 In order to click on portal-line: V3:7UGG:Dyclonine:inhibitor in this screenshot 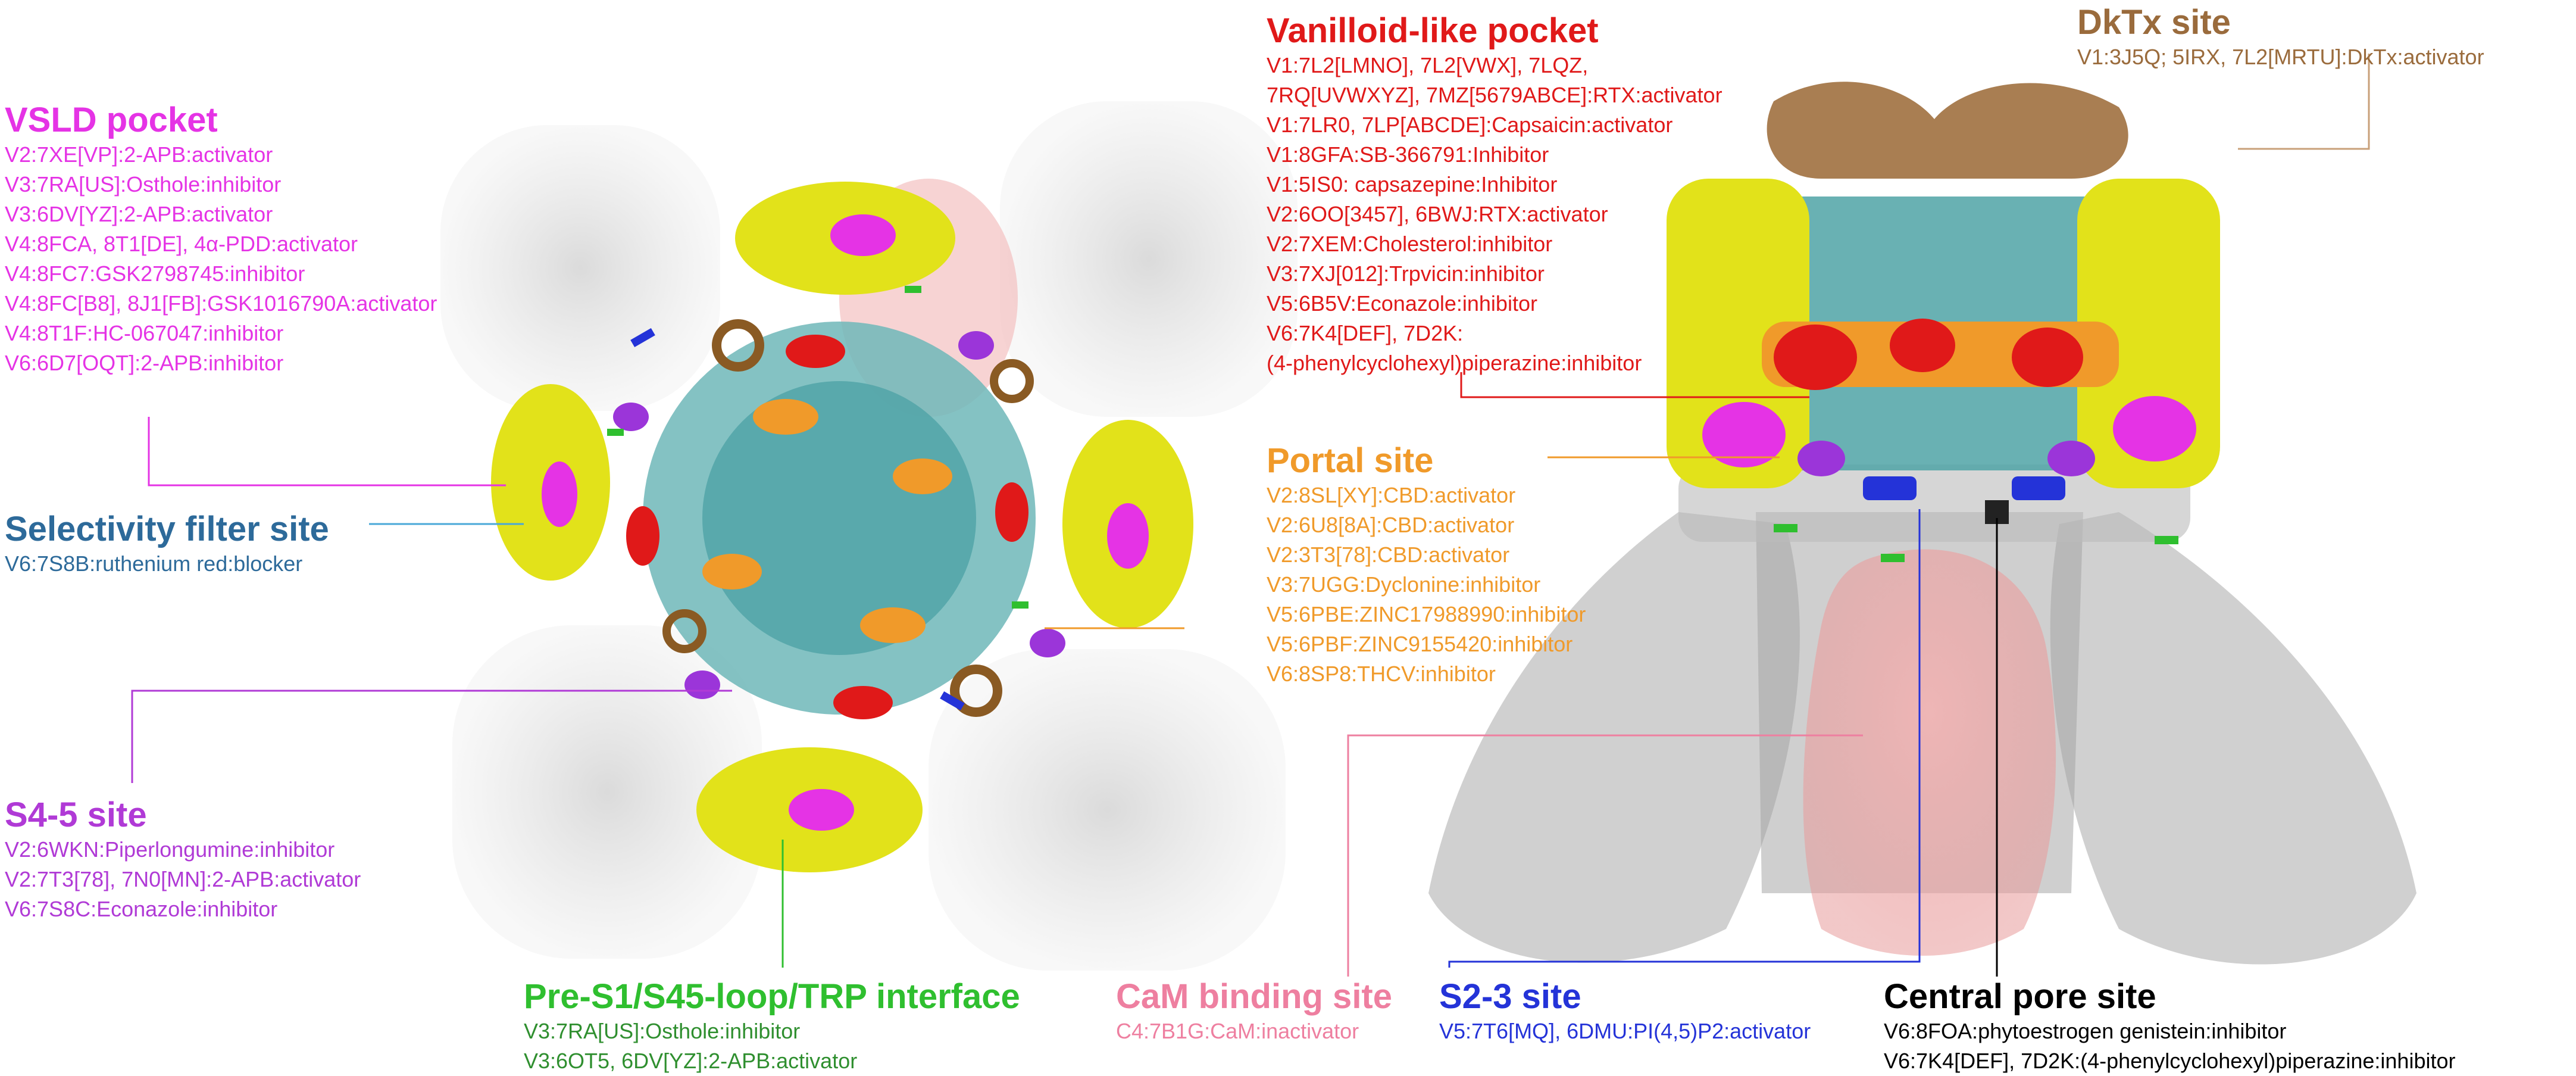, I will do `click(1404, 585)`.